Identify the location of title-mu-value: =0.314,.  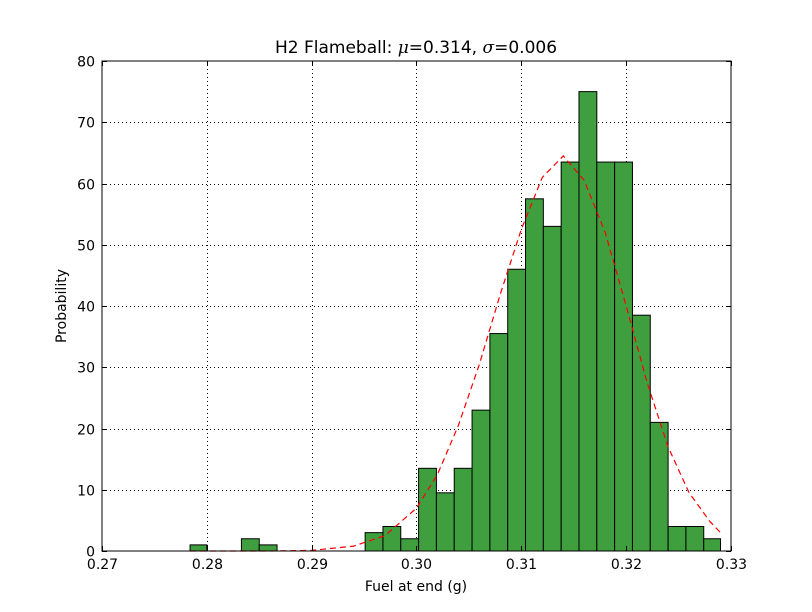
(446, 48).